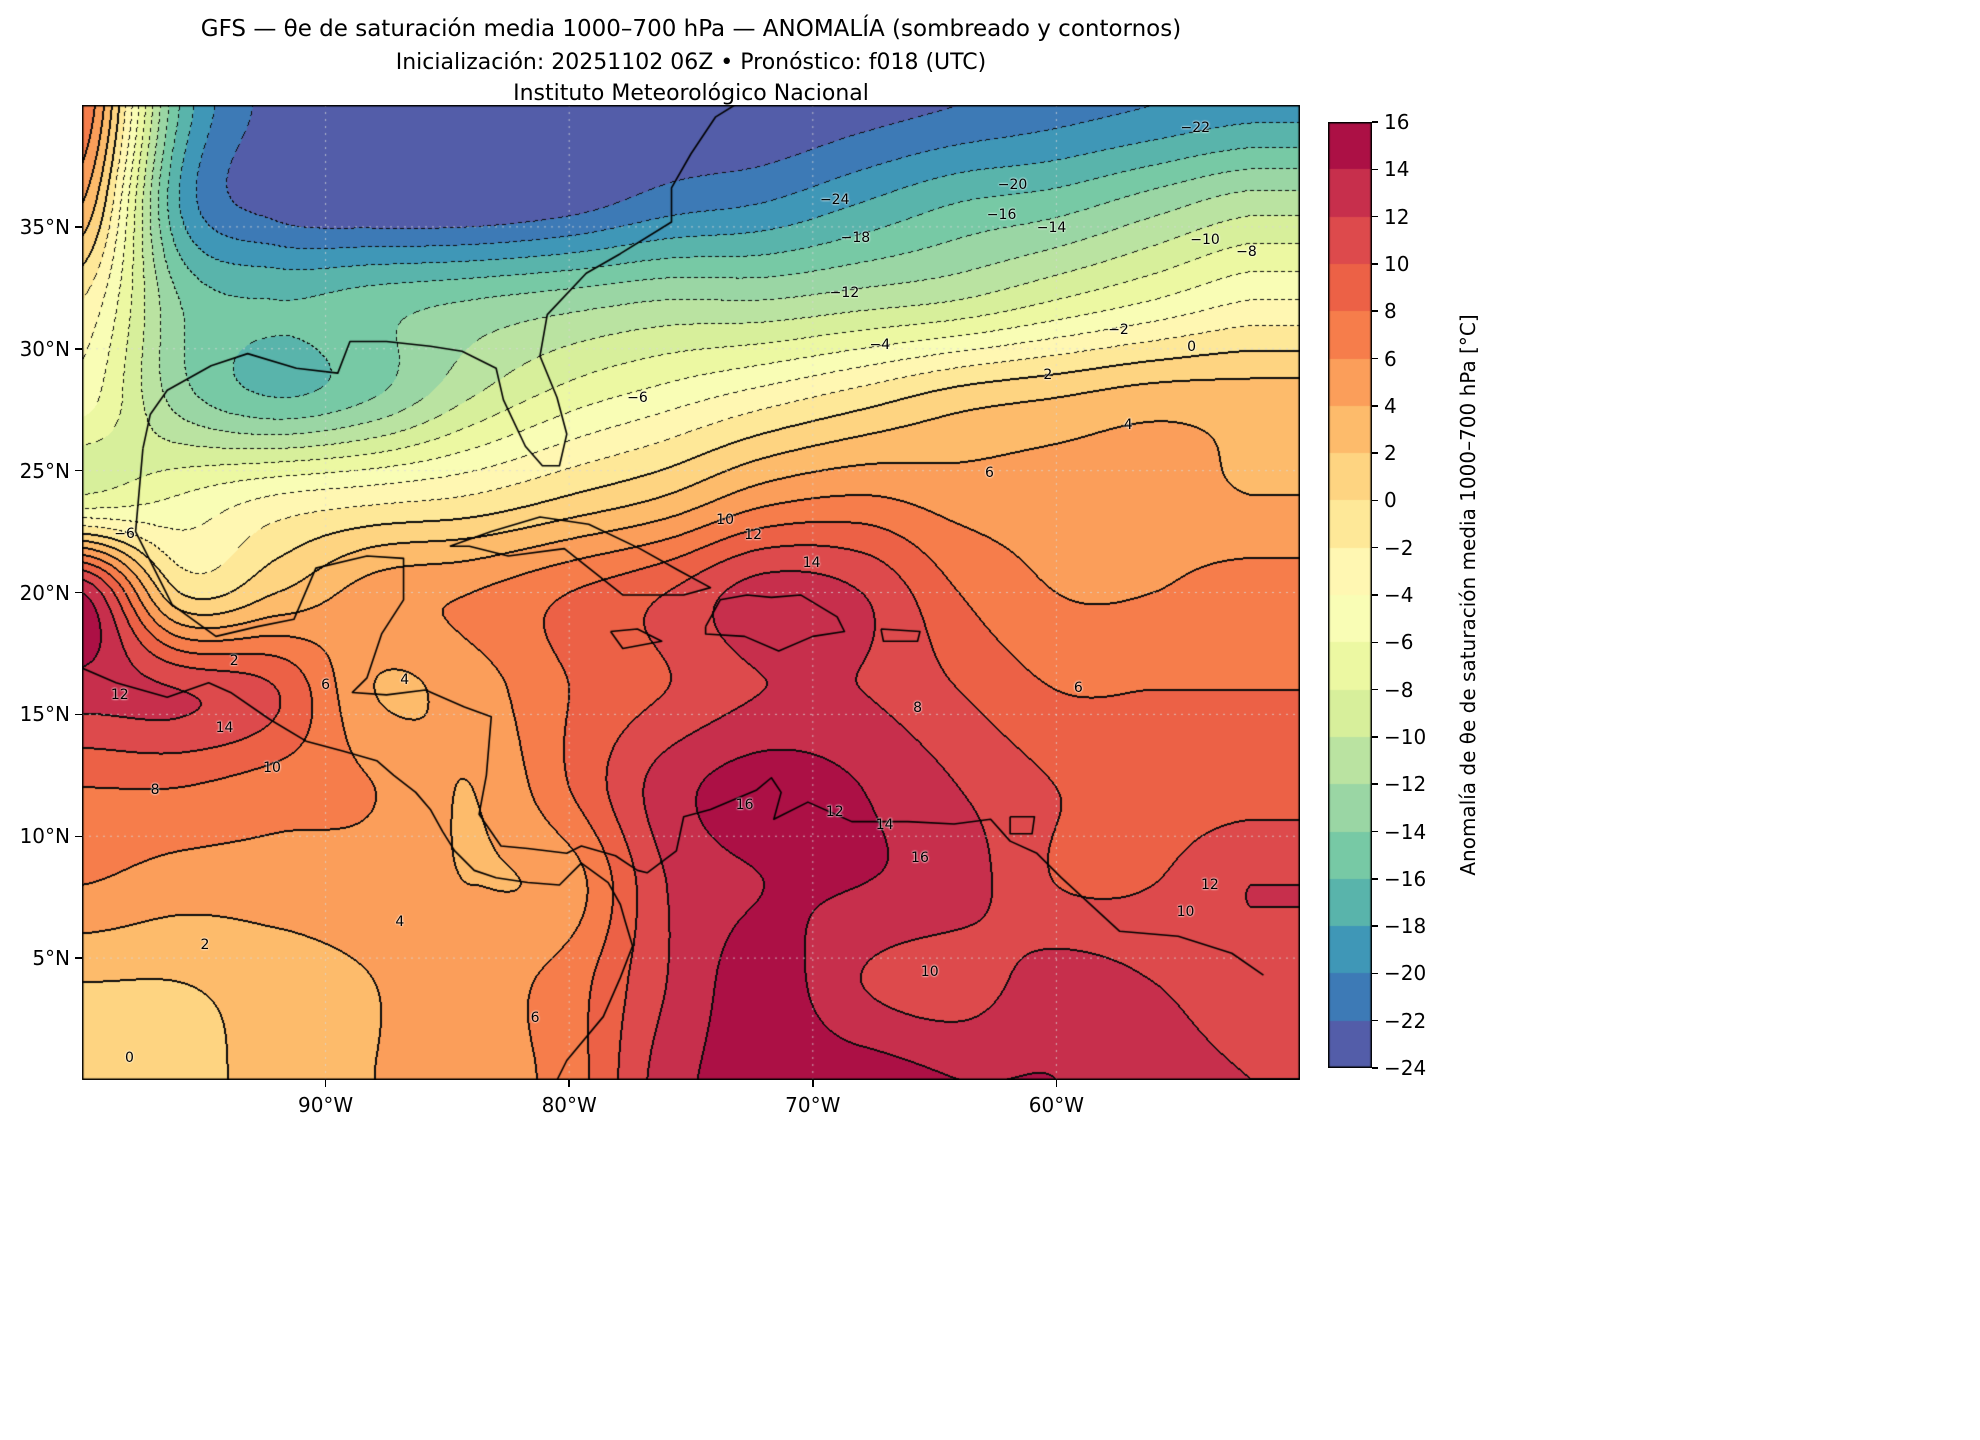 The height and width of the screenshot is (1440, 1980). What do you see at coordinates (1205, 239) in the screenshot?
I see `contour-label: −10` at bounding box center [1205, 239].